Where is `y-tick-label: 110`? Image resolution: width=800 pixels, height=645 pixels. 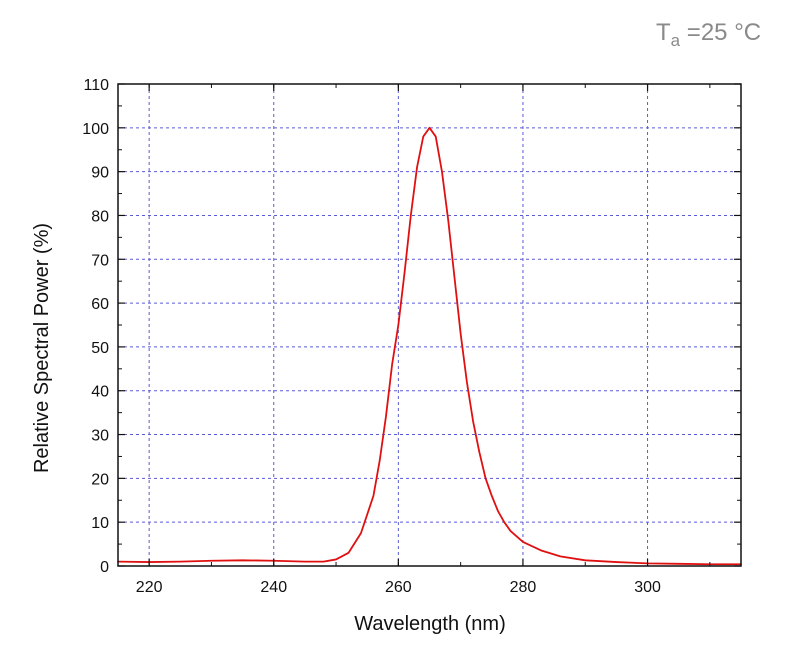 y-tick-label: 110 is located at coordinates (96, 85).